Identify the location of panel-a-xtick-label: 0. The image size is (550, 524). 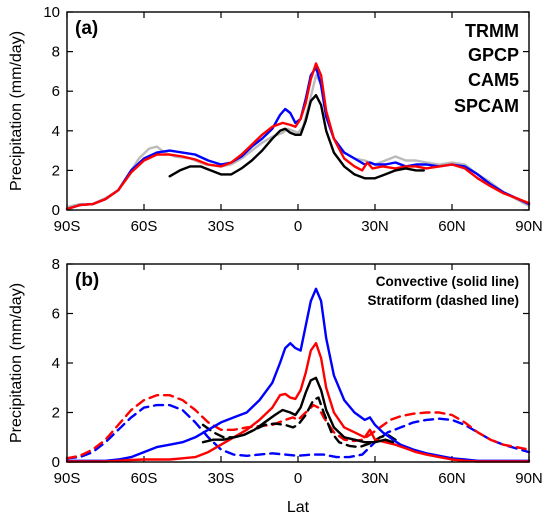
(298, 226).